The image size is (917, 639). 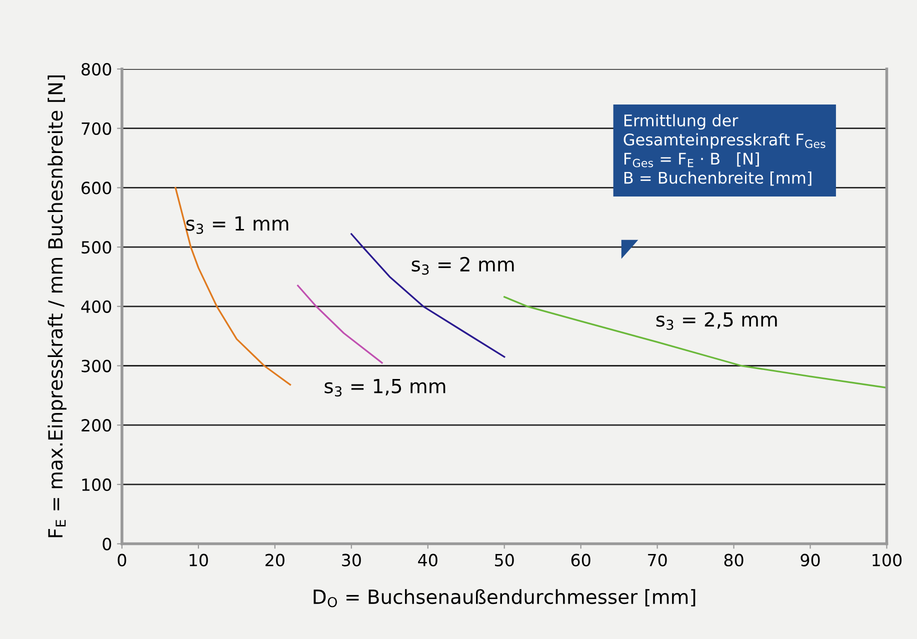 What do you see at coordinates (97, 366) in the screenshot?
I see `y-tick-label: 300` at bounding box center [97, 366].